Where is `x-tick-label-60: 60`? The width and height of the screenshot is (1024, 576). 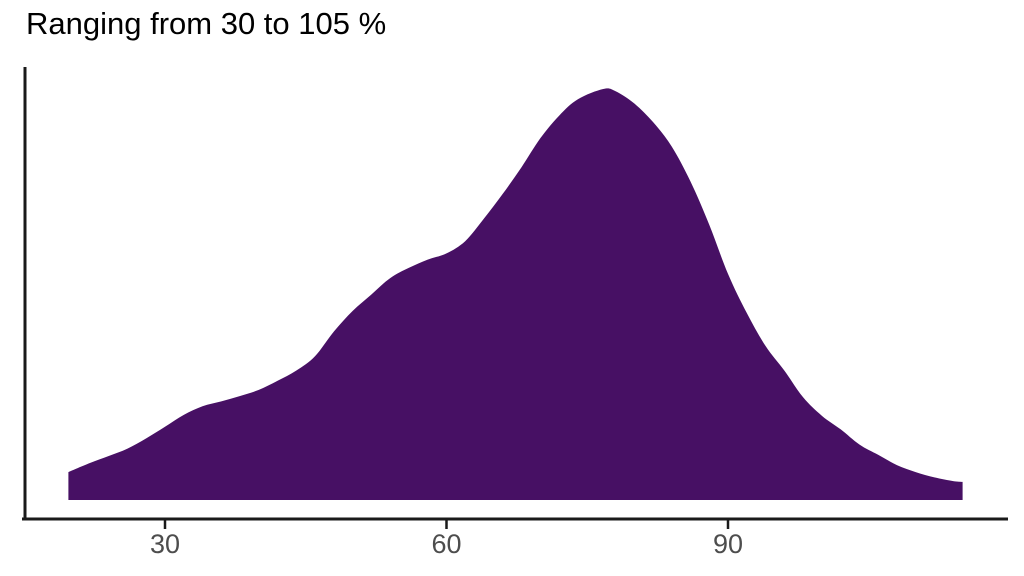 x-tick-label-60: 60 is located at coordinates (446, 544).